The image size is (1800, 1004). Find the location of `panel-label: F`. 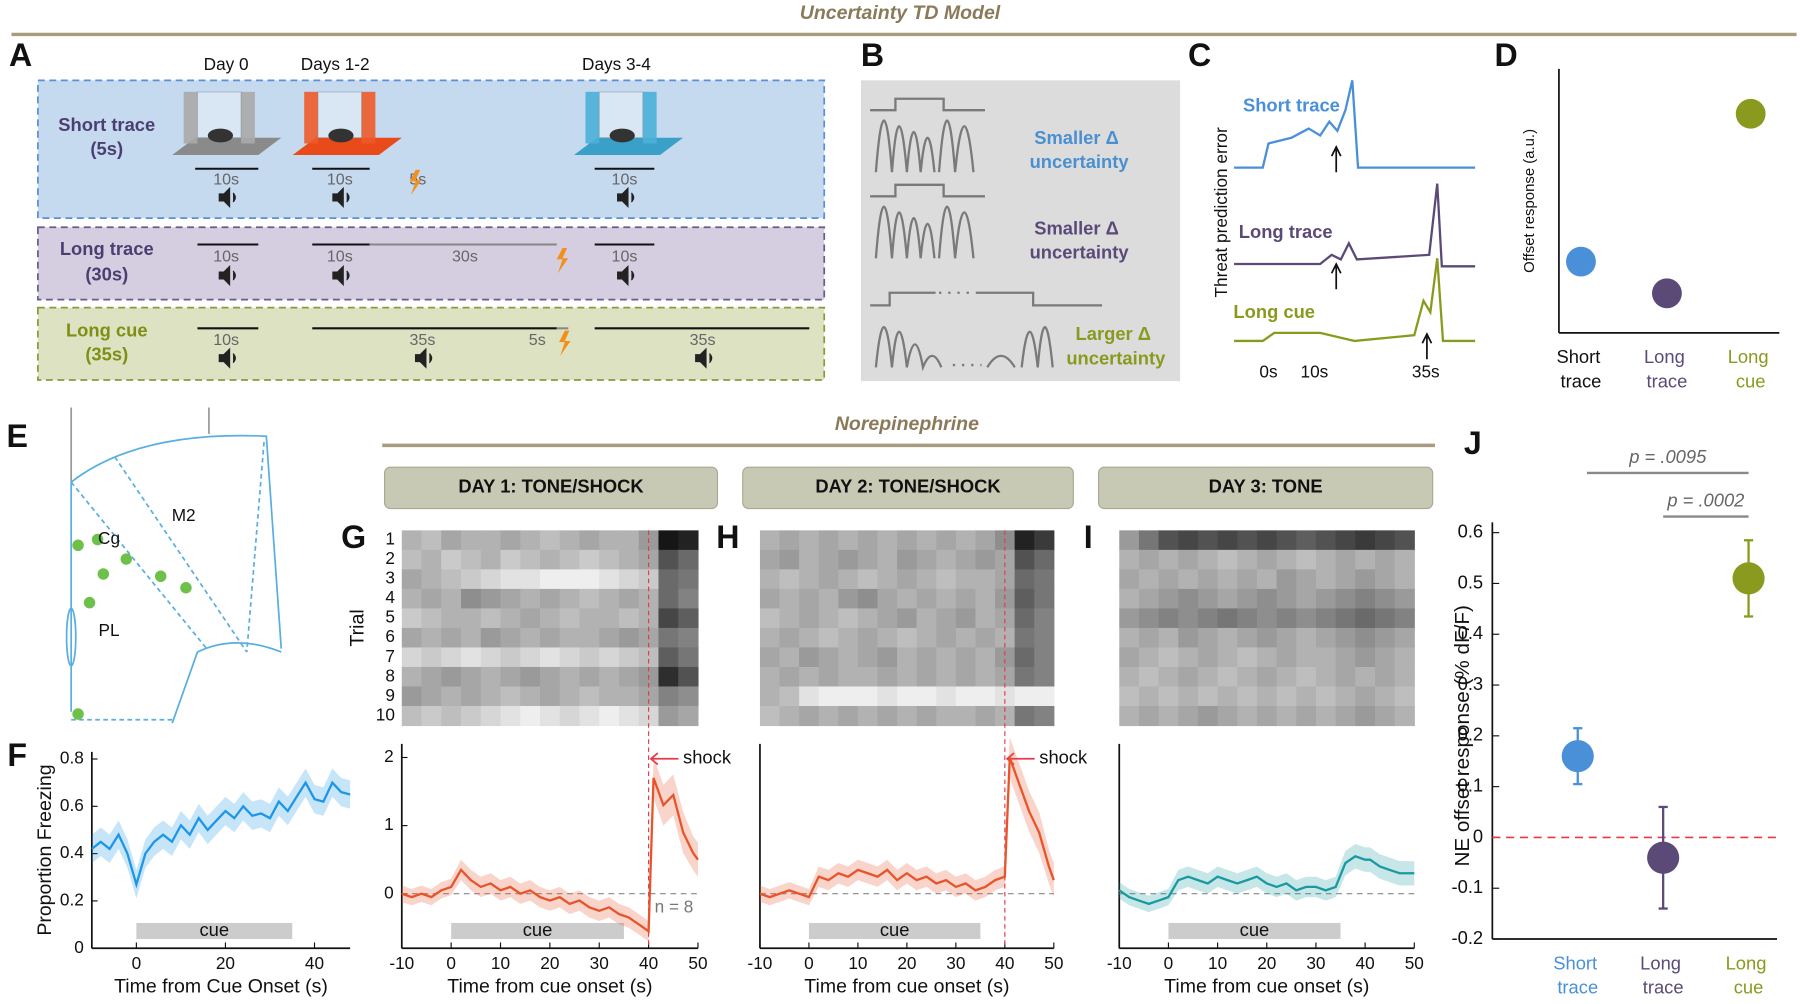

panel-label: F is located at coordinates (17, 755).